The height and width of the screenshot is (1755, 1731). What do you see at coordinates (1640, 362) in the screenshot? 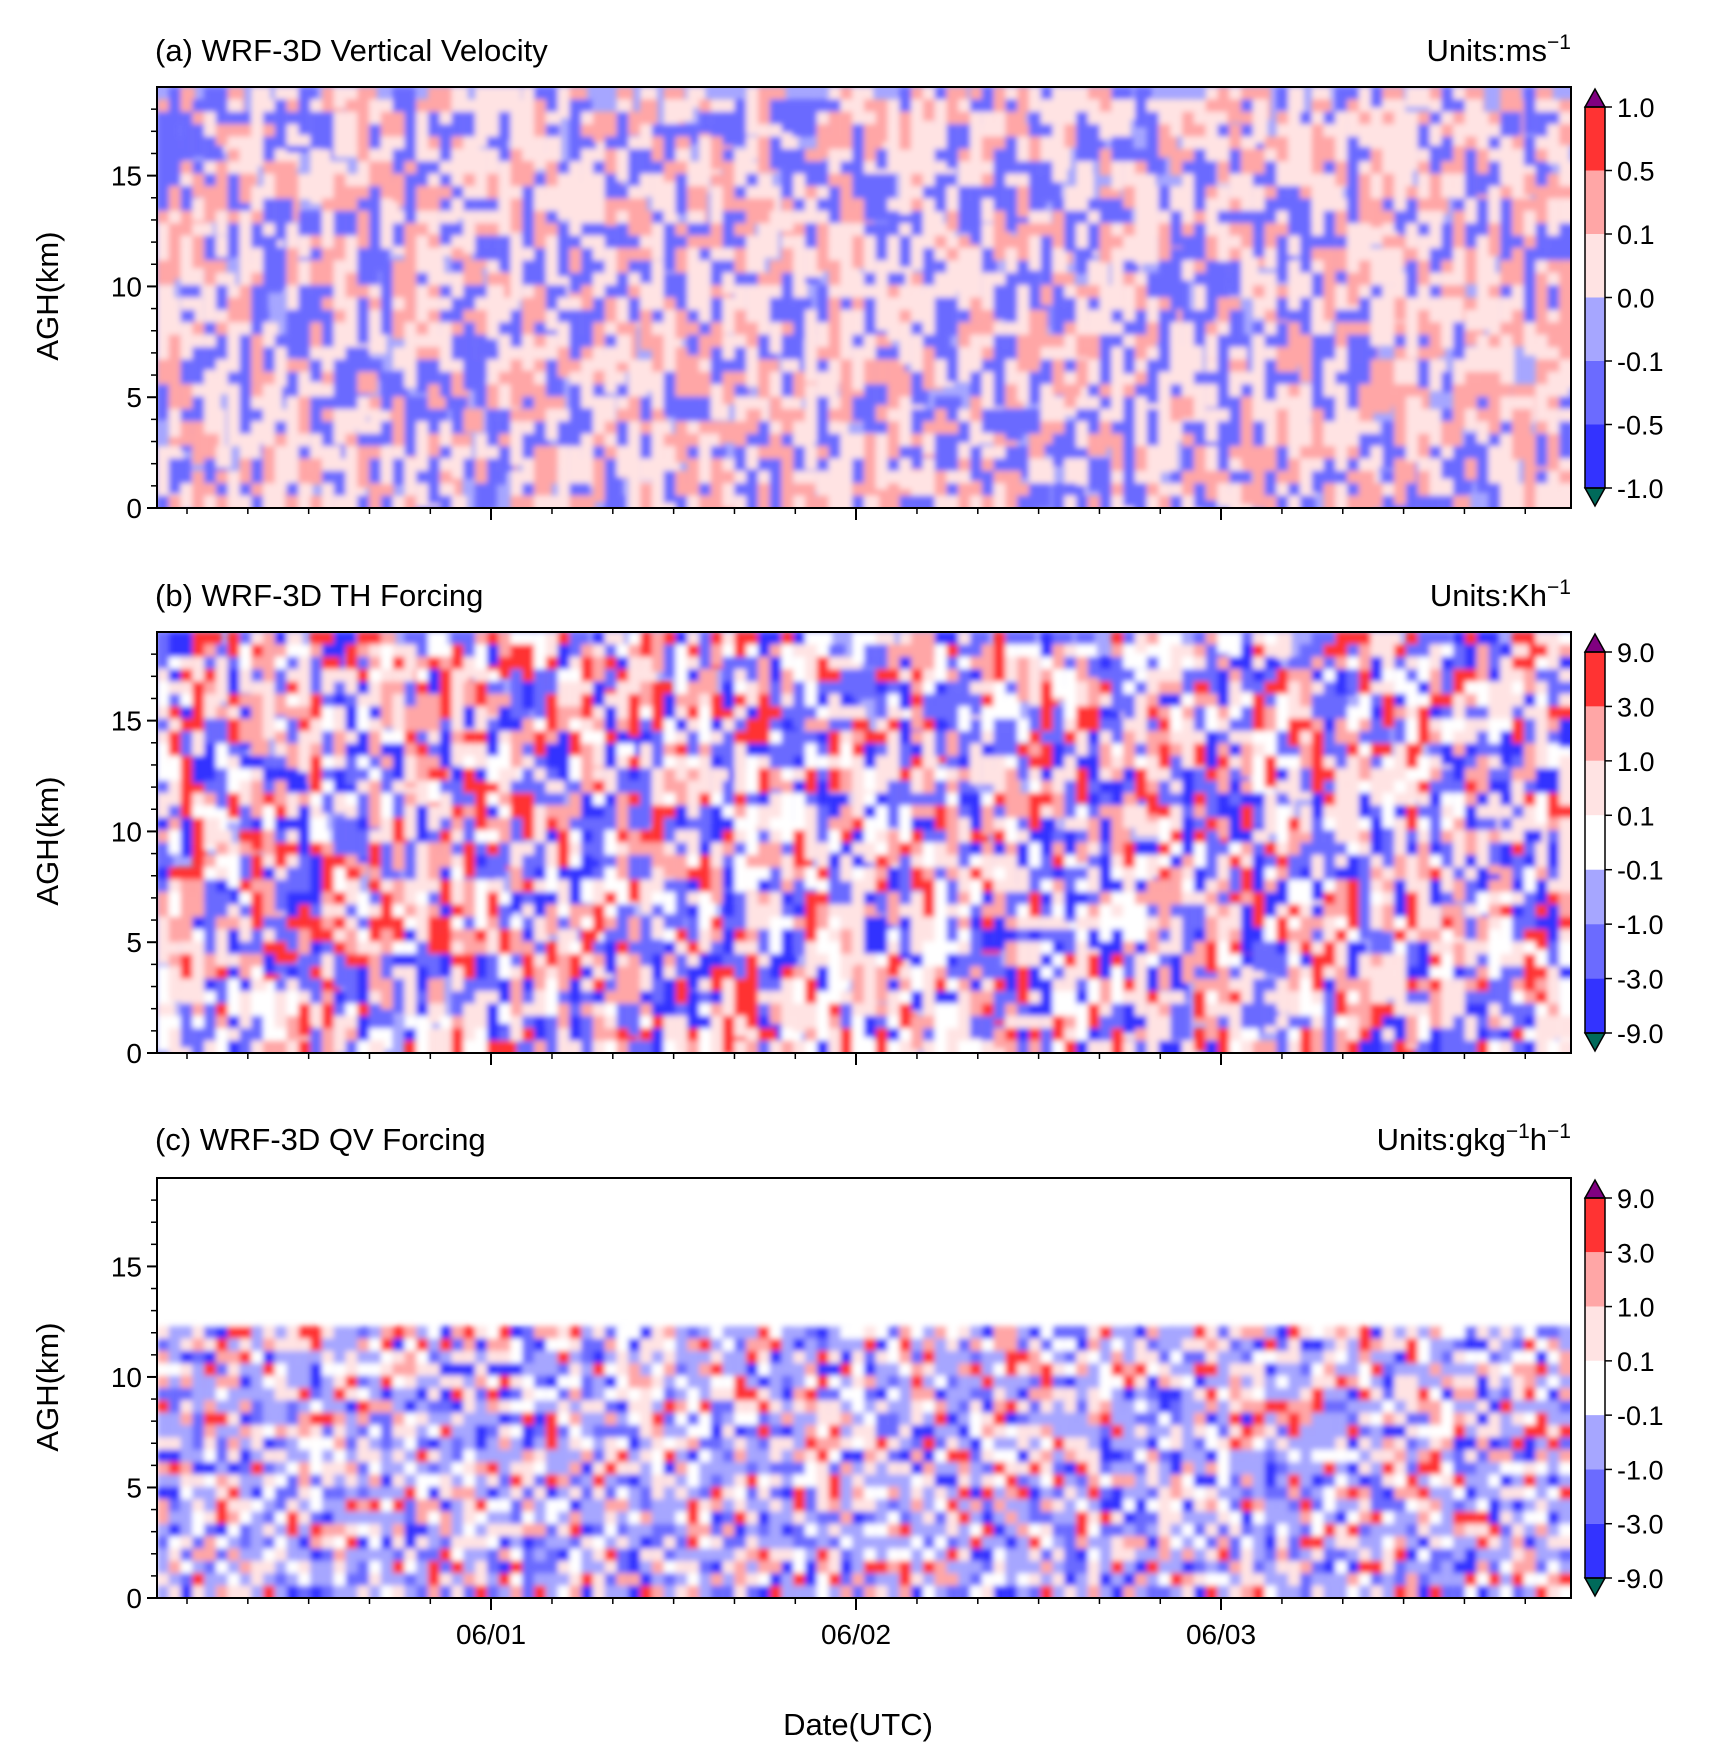
I see `colorbar-label: -0.1` at bounding box center [1640, 362].